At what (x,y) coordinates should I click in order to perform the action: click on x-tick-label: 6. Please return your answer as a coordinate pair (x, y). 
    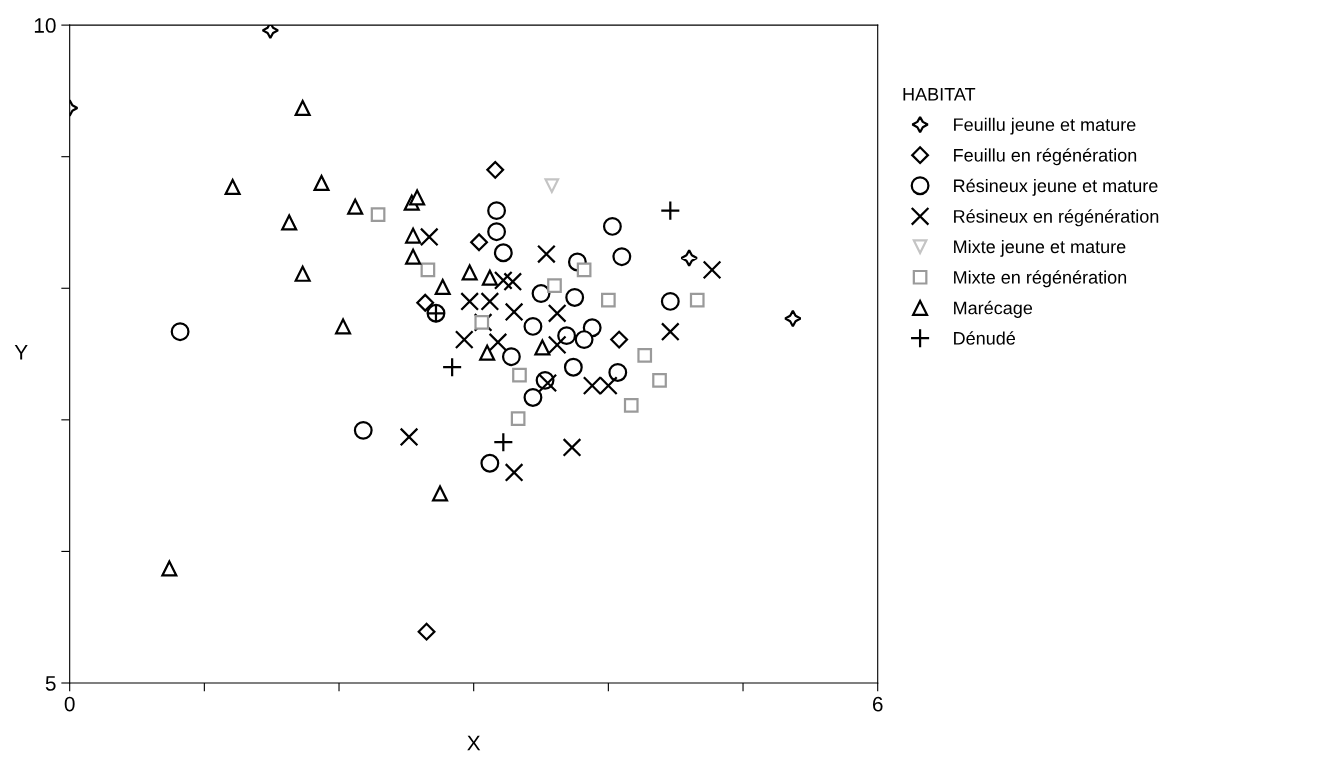
    Looking at the image, I should click on (877, 704).